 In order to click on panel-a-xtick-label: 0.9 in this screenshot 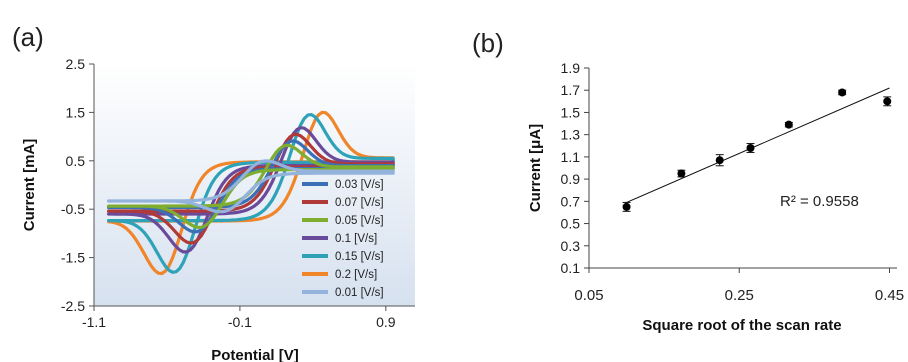, I will do `click(386, 322)`.